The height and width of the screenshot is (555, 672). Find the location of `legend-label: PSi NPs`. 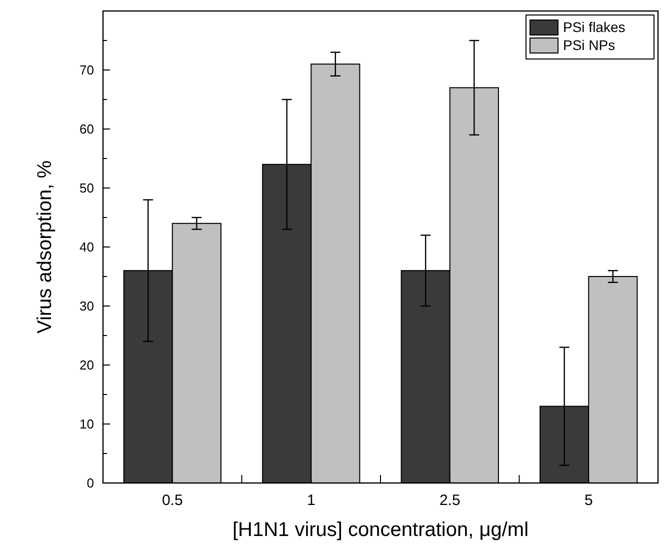

legend-label: PSi NPs is located at coordinates (589, 45).